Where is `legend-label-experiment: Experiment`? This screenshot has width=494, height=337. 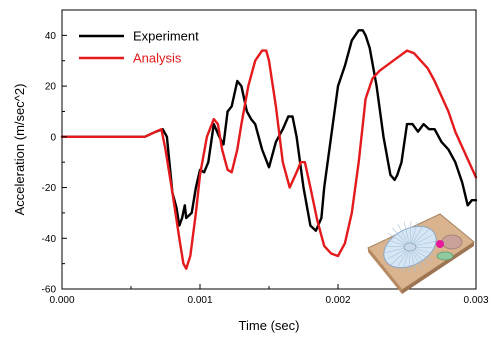
legend-label-experiment: Experiment is located at coordinates (166, 36).